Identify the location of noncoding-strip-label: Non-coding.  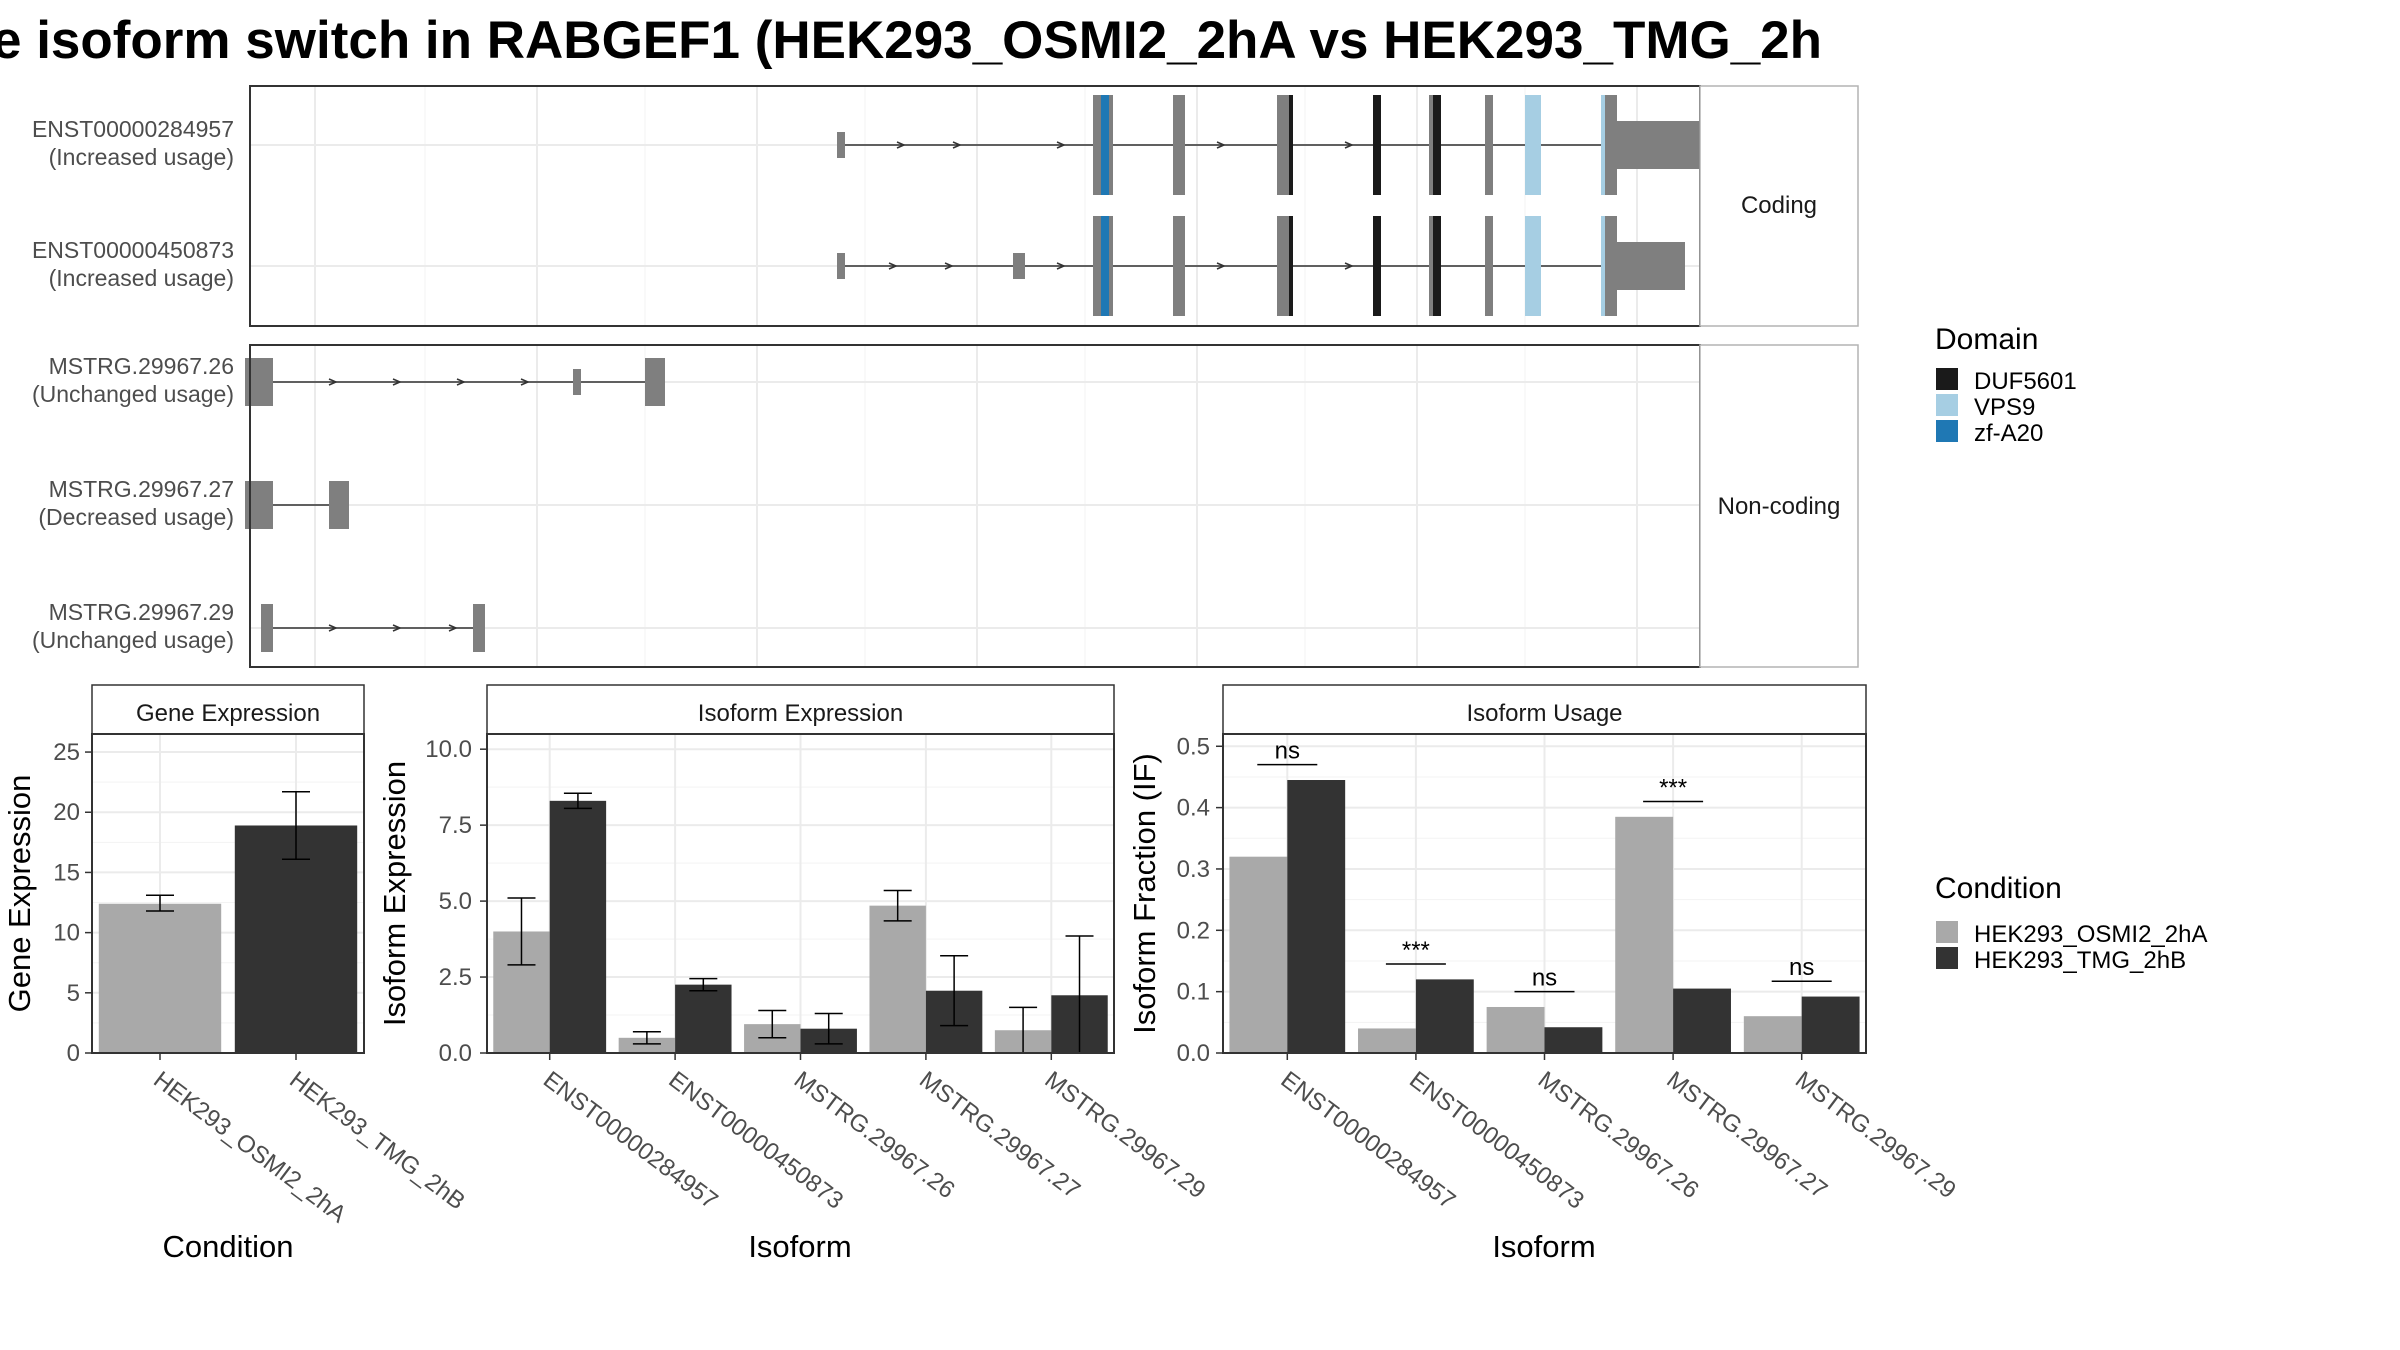
(1779, 506).